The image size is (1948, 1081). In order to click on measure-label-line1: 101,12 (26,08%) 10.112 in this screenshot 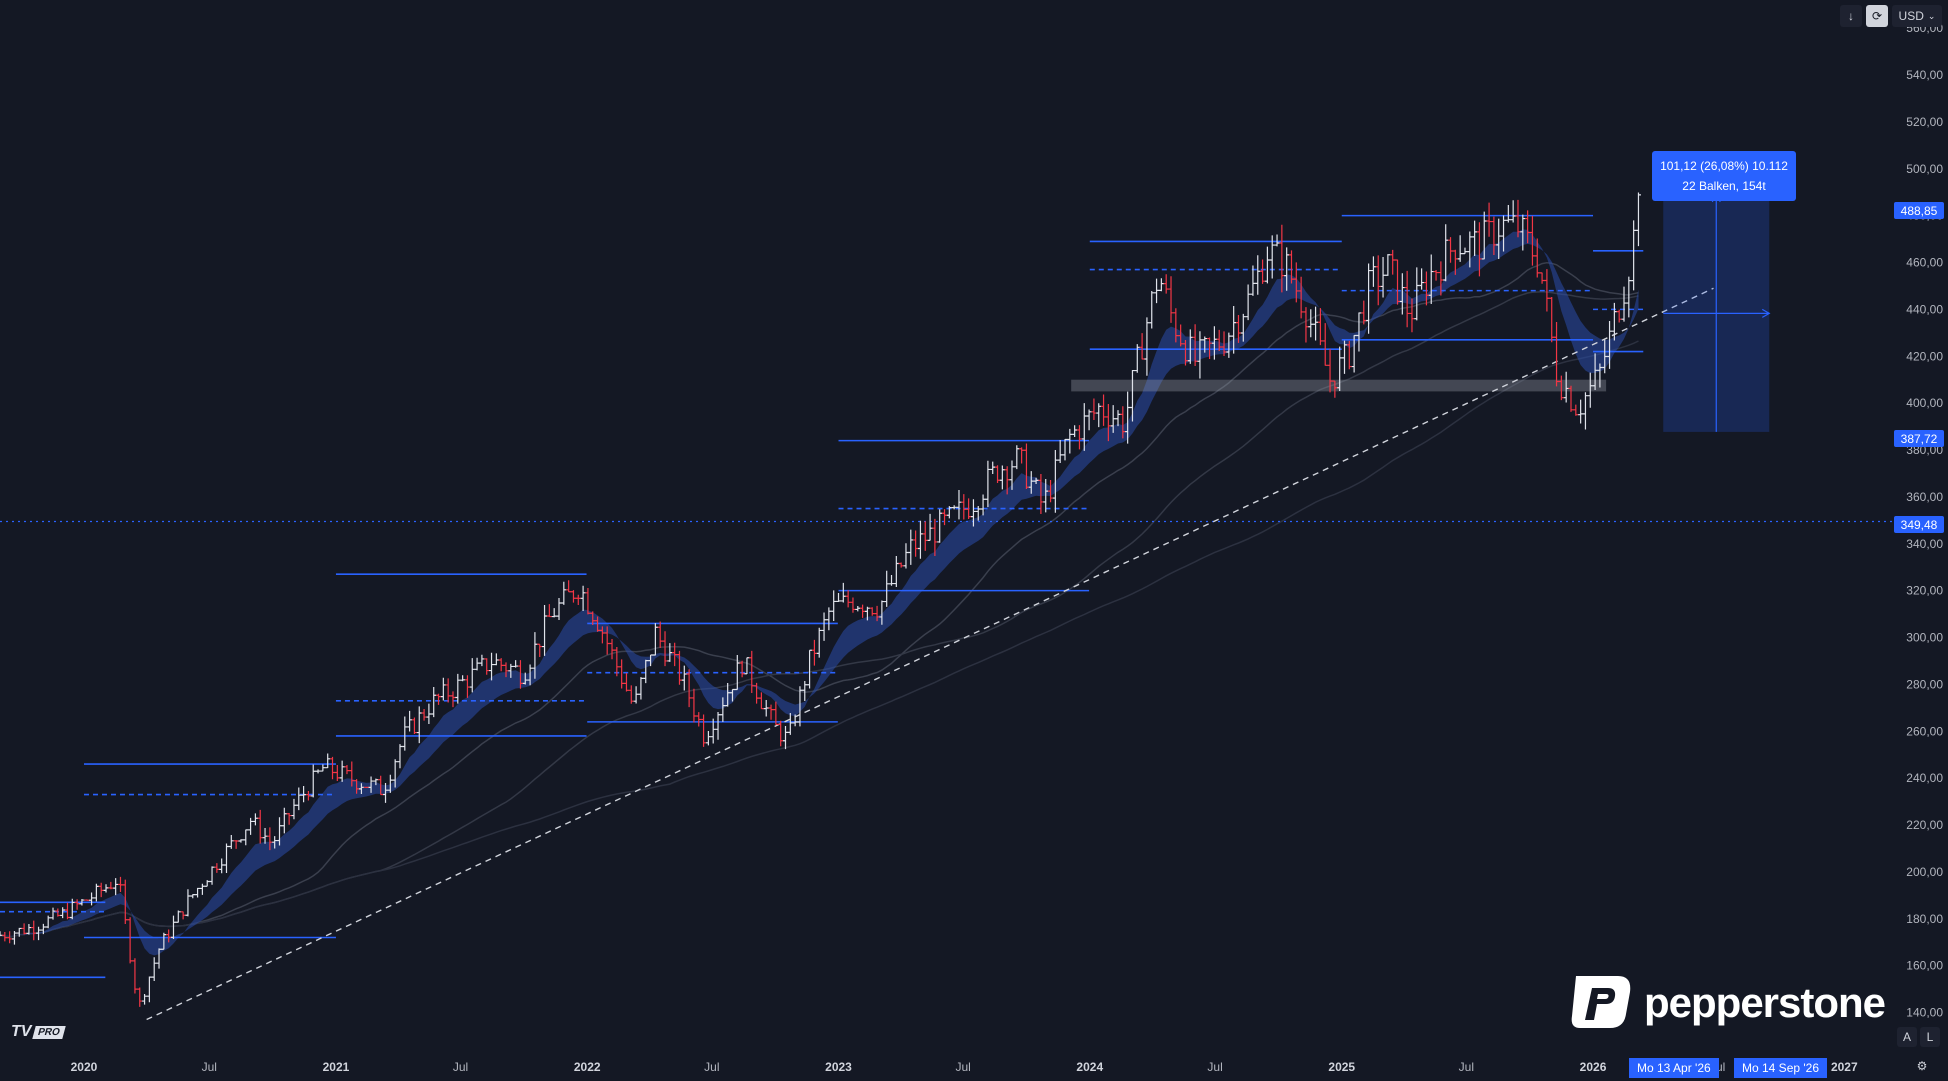, I will do `click(1724, 166)`.